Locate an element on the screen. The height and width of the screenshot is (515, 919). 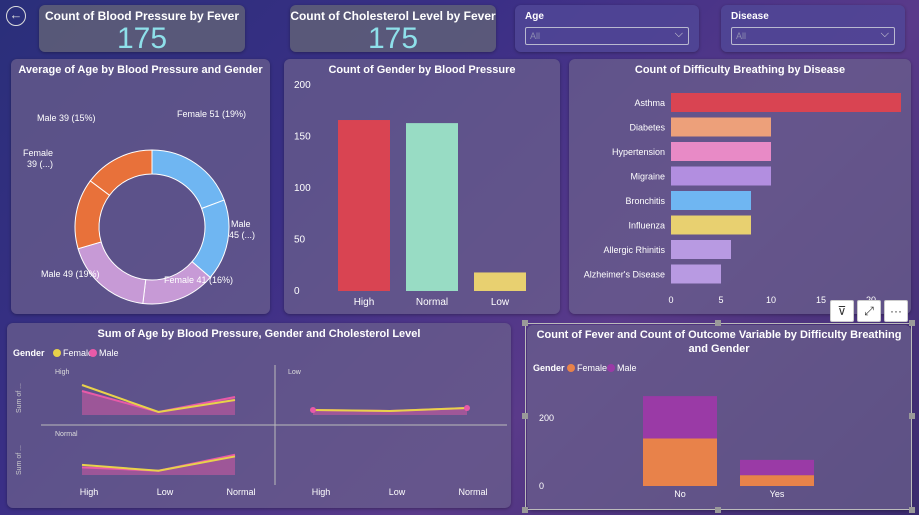
legend-label: Male is located at coordinates (627, 368).